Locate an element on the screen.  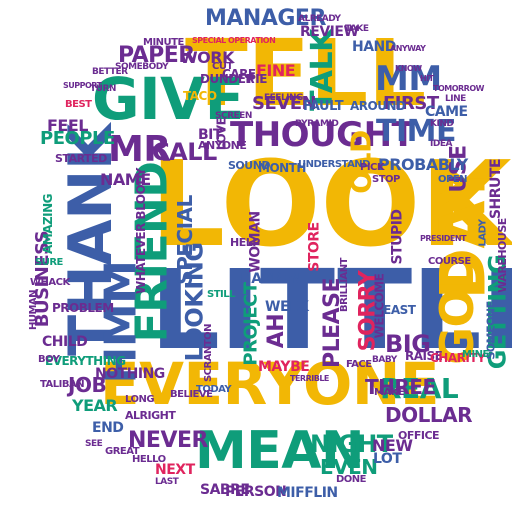
word-sabre: SABRE is located at coordinates (225, 490).